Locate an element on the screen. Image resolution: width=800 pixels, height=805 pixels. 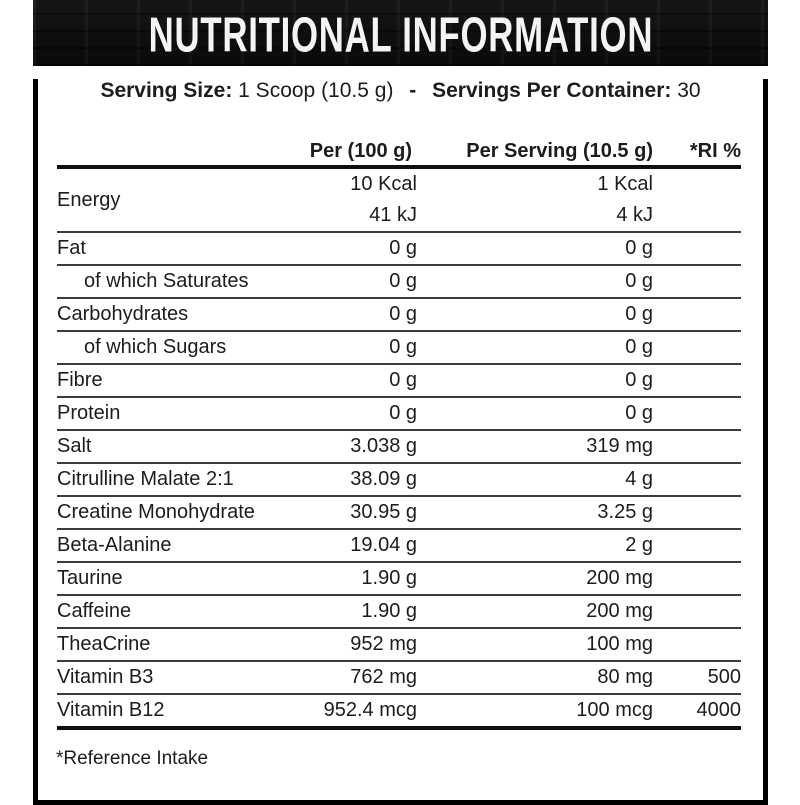
per-100g-value: 952 mg is located at coordinates (383, 644).